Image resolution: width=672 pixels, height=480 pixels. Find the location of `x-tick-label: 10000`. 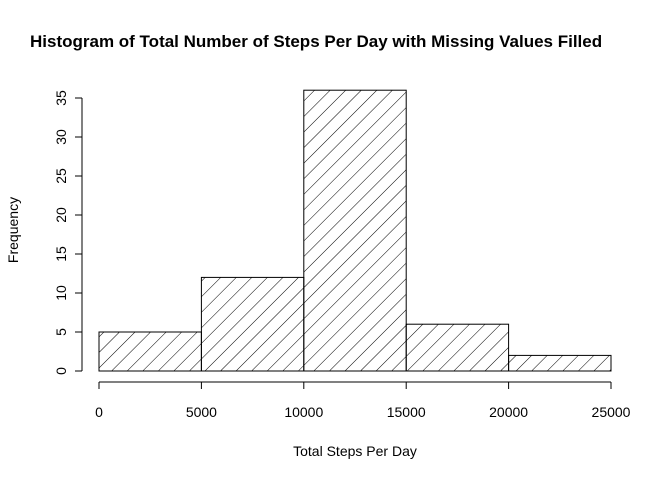

x-tick-label: 10000 is located at coordinates (303, 412).